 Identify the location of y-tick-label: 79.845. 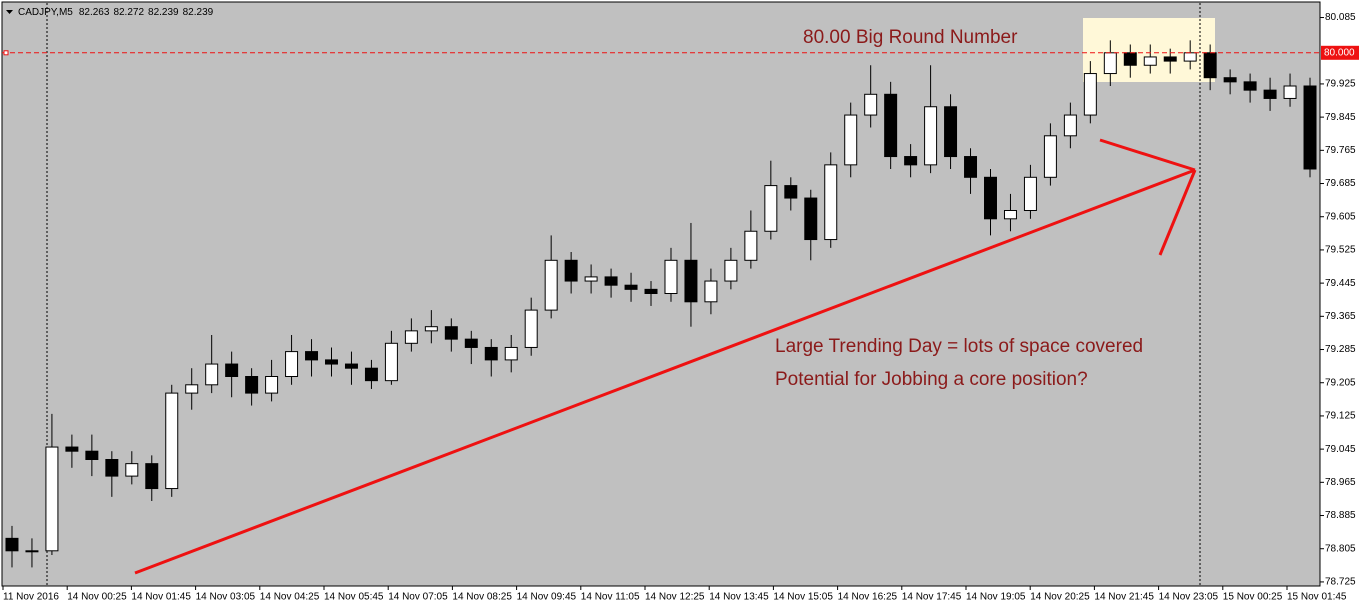
(1340, 117).